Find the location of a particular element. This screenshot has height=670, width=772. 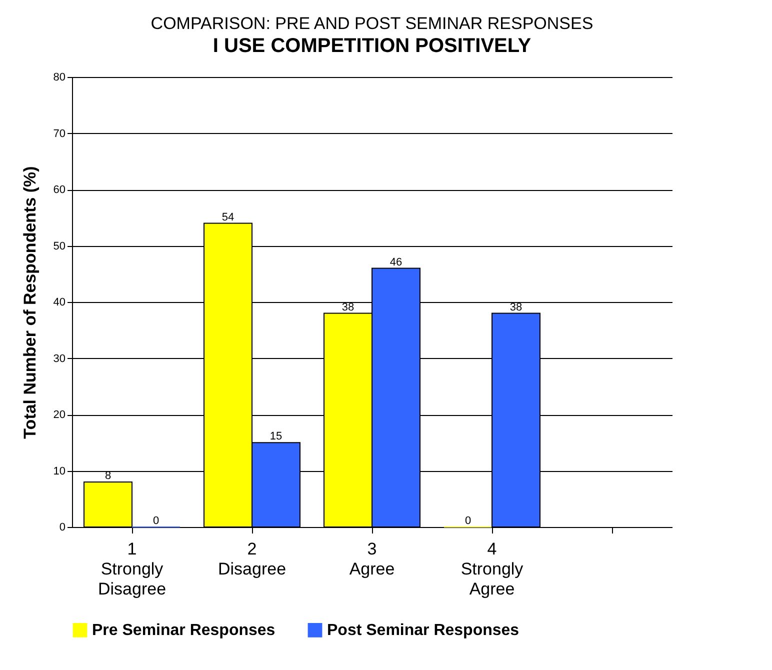

data-label: 46 is located at coordinates (396, 262).